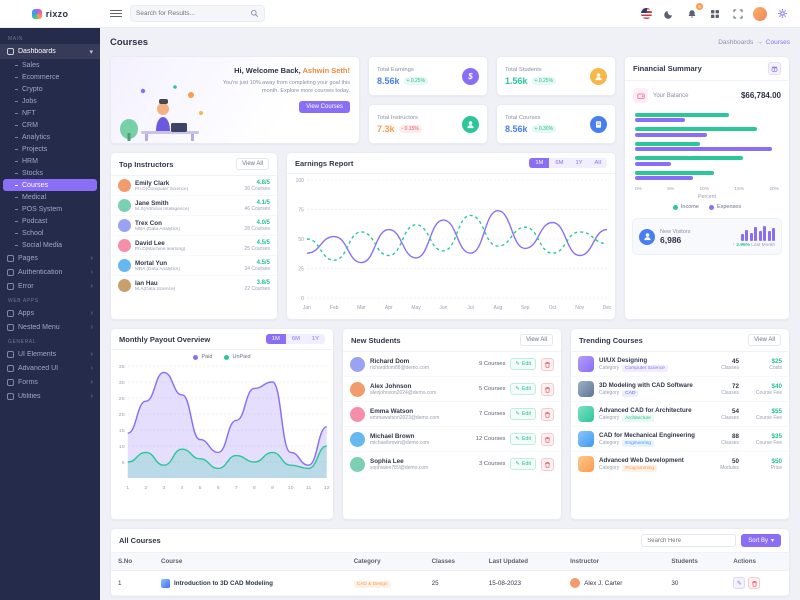 The width and height of the screenshot is (800, 600). Describe the element at coordinates (739, 583) in the screenshot. I see `edit-button: ✎` at that location.